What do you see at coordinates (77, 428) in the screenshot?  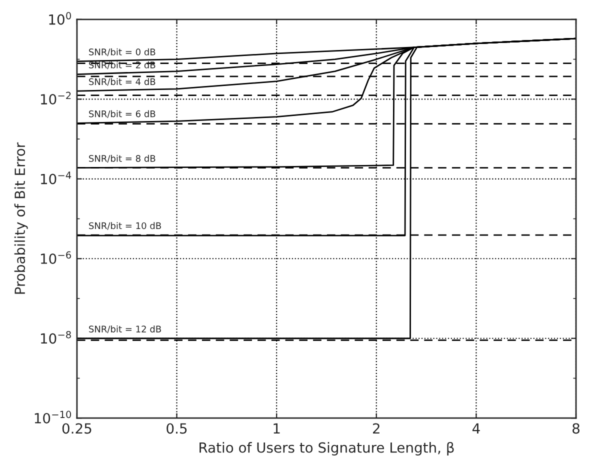 I see `x-tick-label: 0.25` at bounding box center [77, 428].